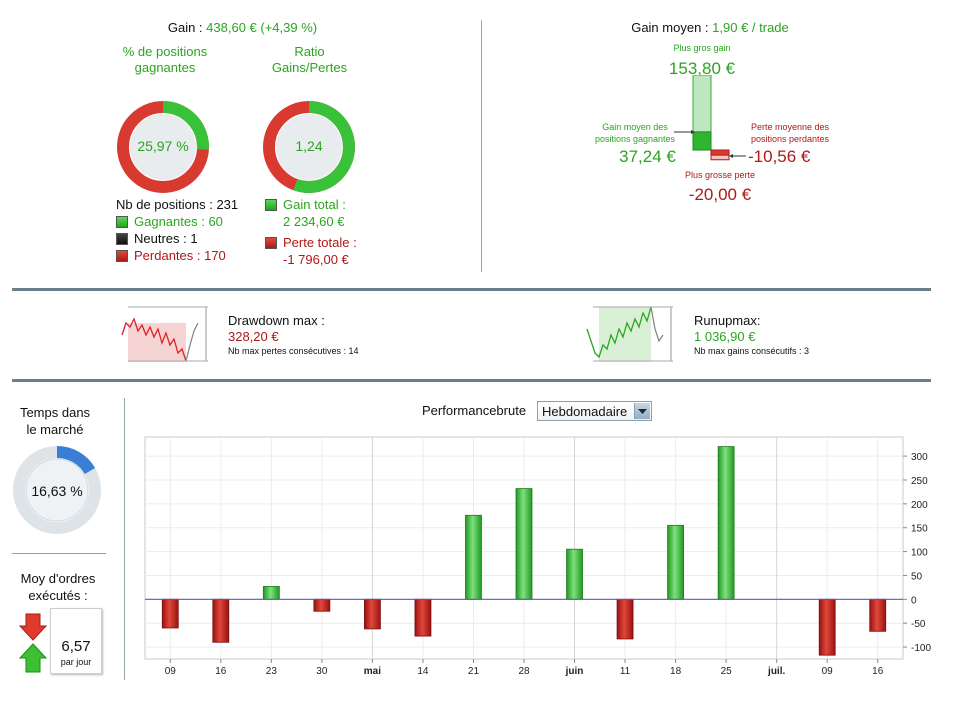 Image resolution: width=956 pixels, height=705 pixels. Describe the element at coordinates (177, 204) in the screenshot. I see `nb-positions: Nb de positions : 231` at that location.